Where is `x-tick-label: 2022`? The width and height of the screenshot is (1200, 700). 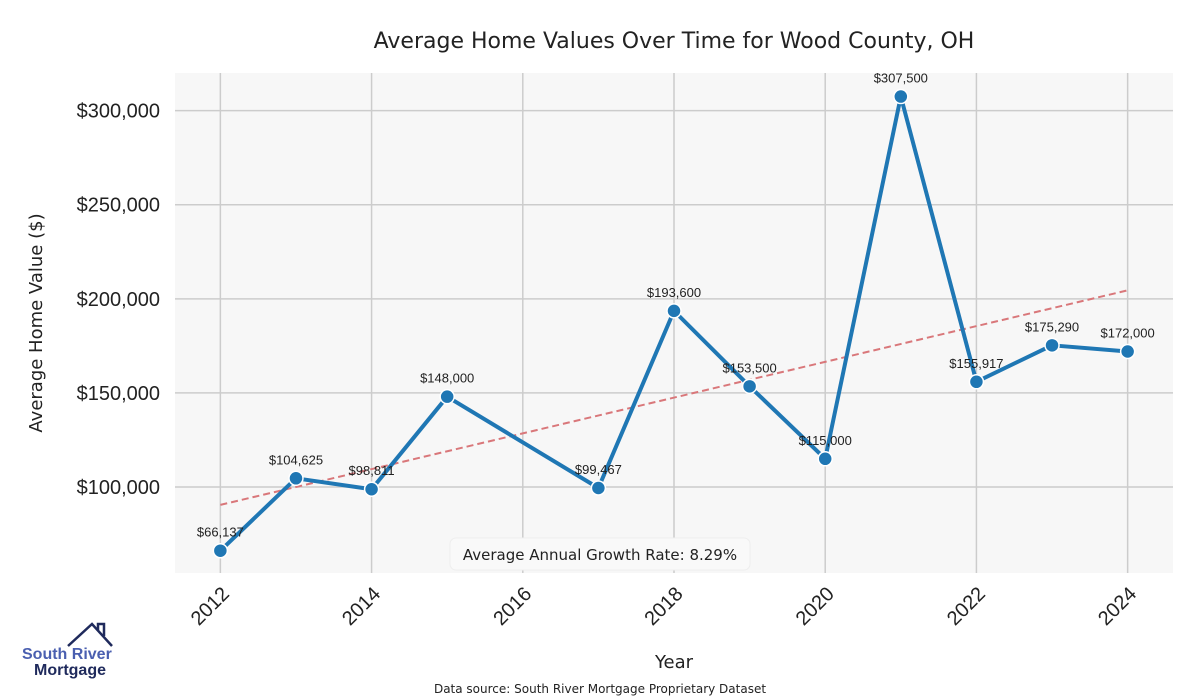
x-tick-label: 2022 is located at coordinates (966, 606).